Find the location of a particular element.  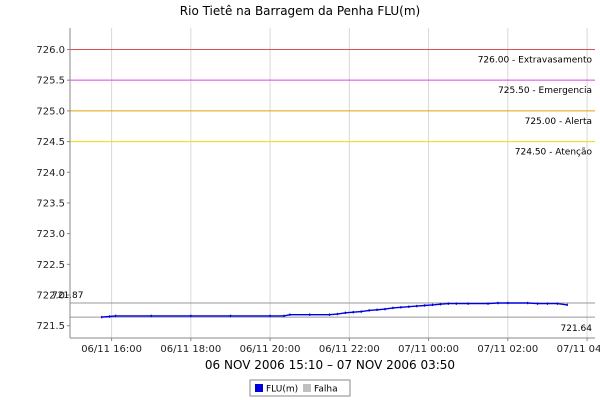

y-tick-label: 721.5 is located at coordinates (50, 326).